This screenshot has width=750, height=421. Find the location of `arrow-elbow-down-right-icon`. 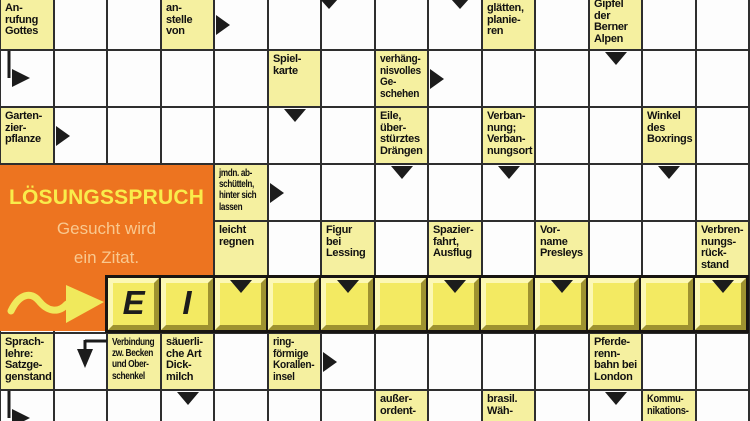

arrow-elbow-down-right-icon is located at coordinates (18, 406).